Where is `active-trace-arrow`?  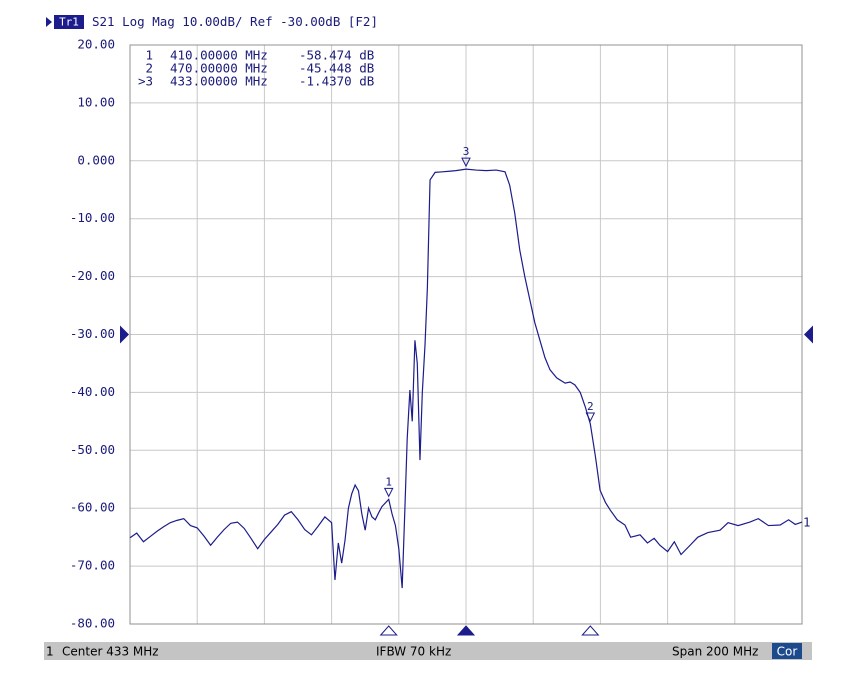
active-trace-arrow is located at coordinates (49, 22).